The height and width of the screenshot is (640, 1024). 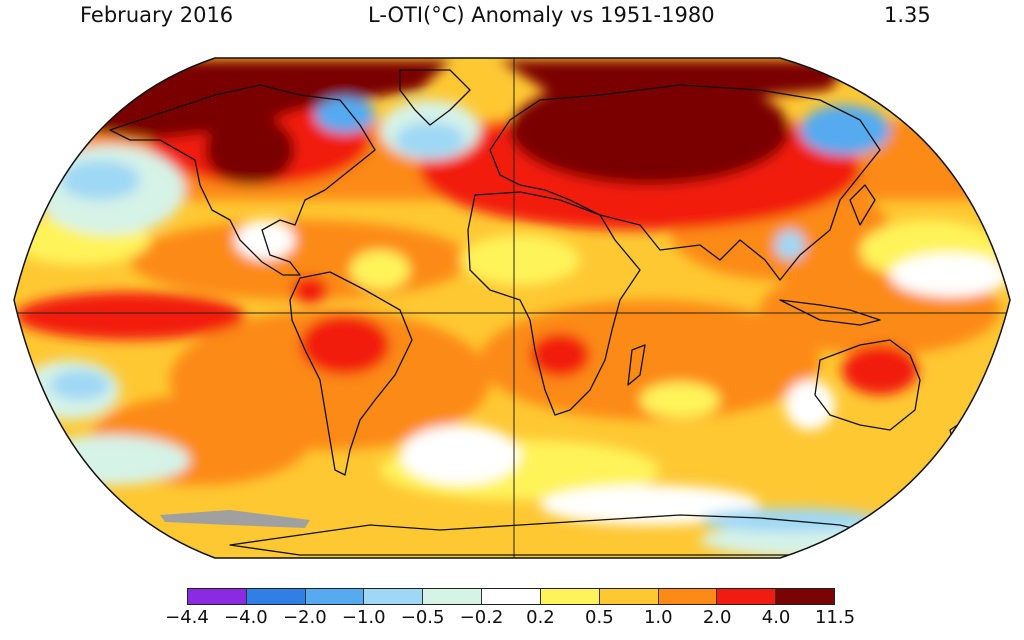 I want to click on colorbar-tick-label: −0.5, so click(x=422, y=617).